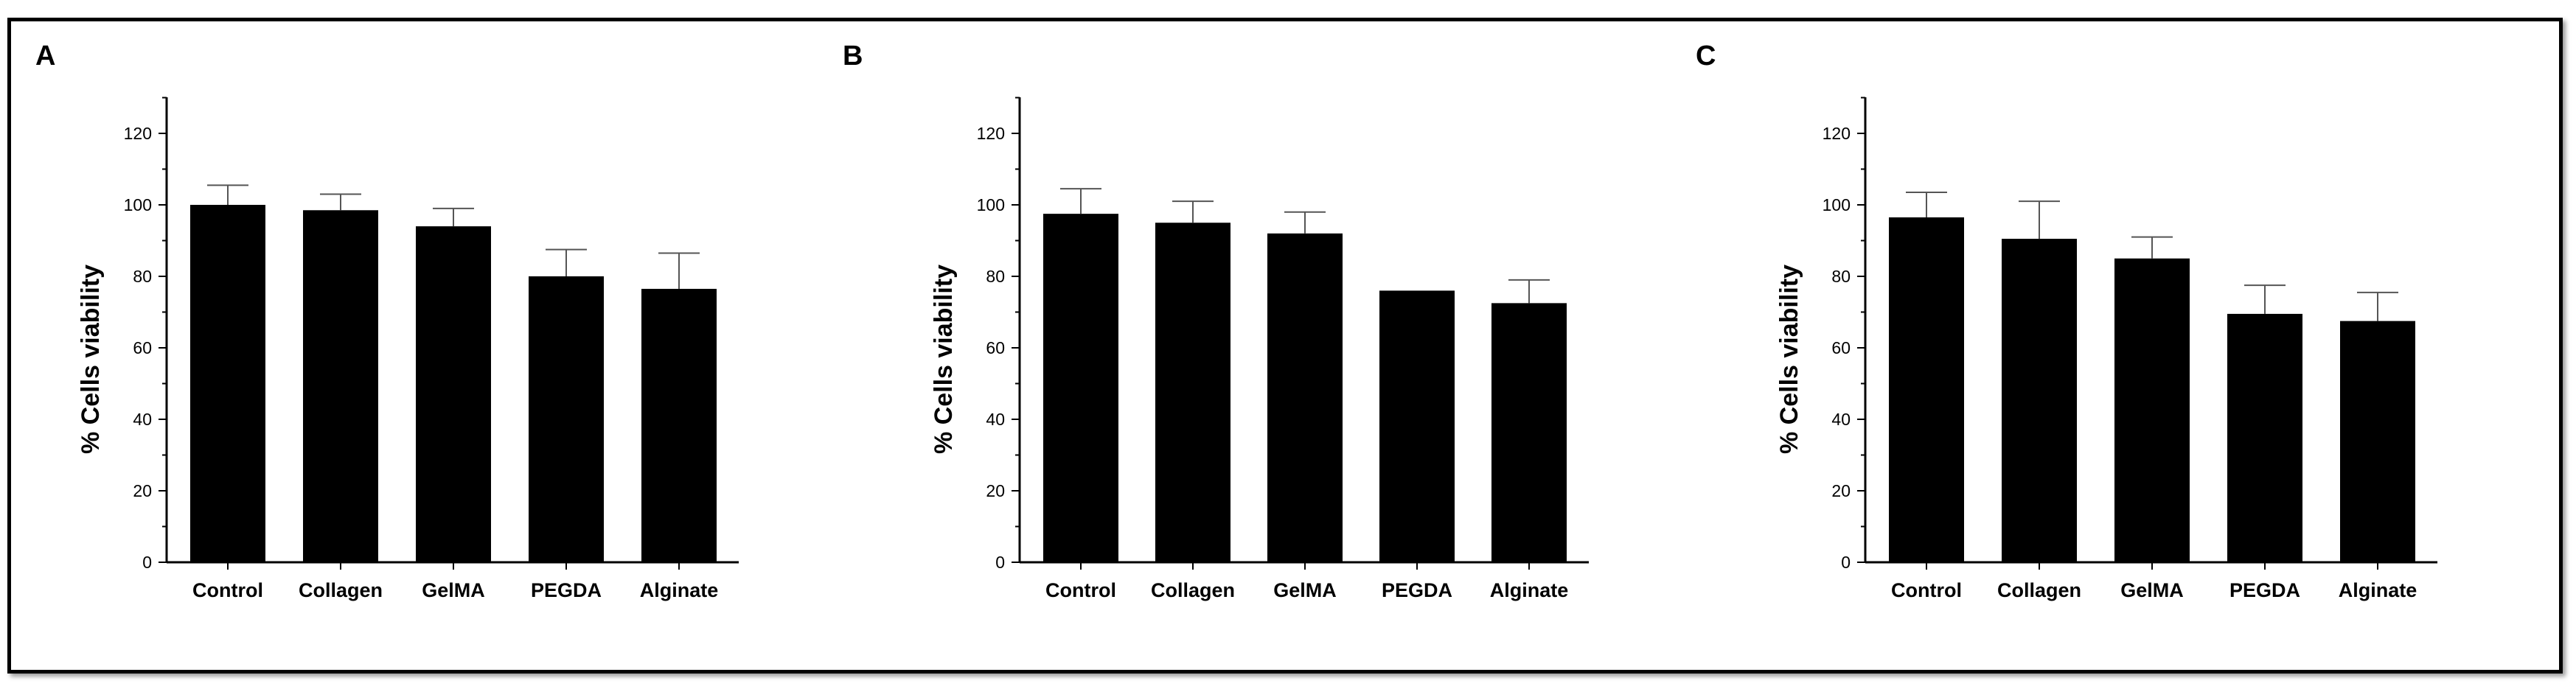 Image resolution: width=2576 pixels, height=689 pixels. Describe the element at coordinates (1706, 56) in the screenshot. I see `panel-label: C` at that location.